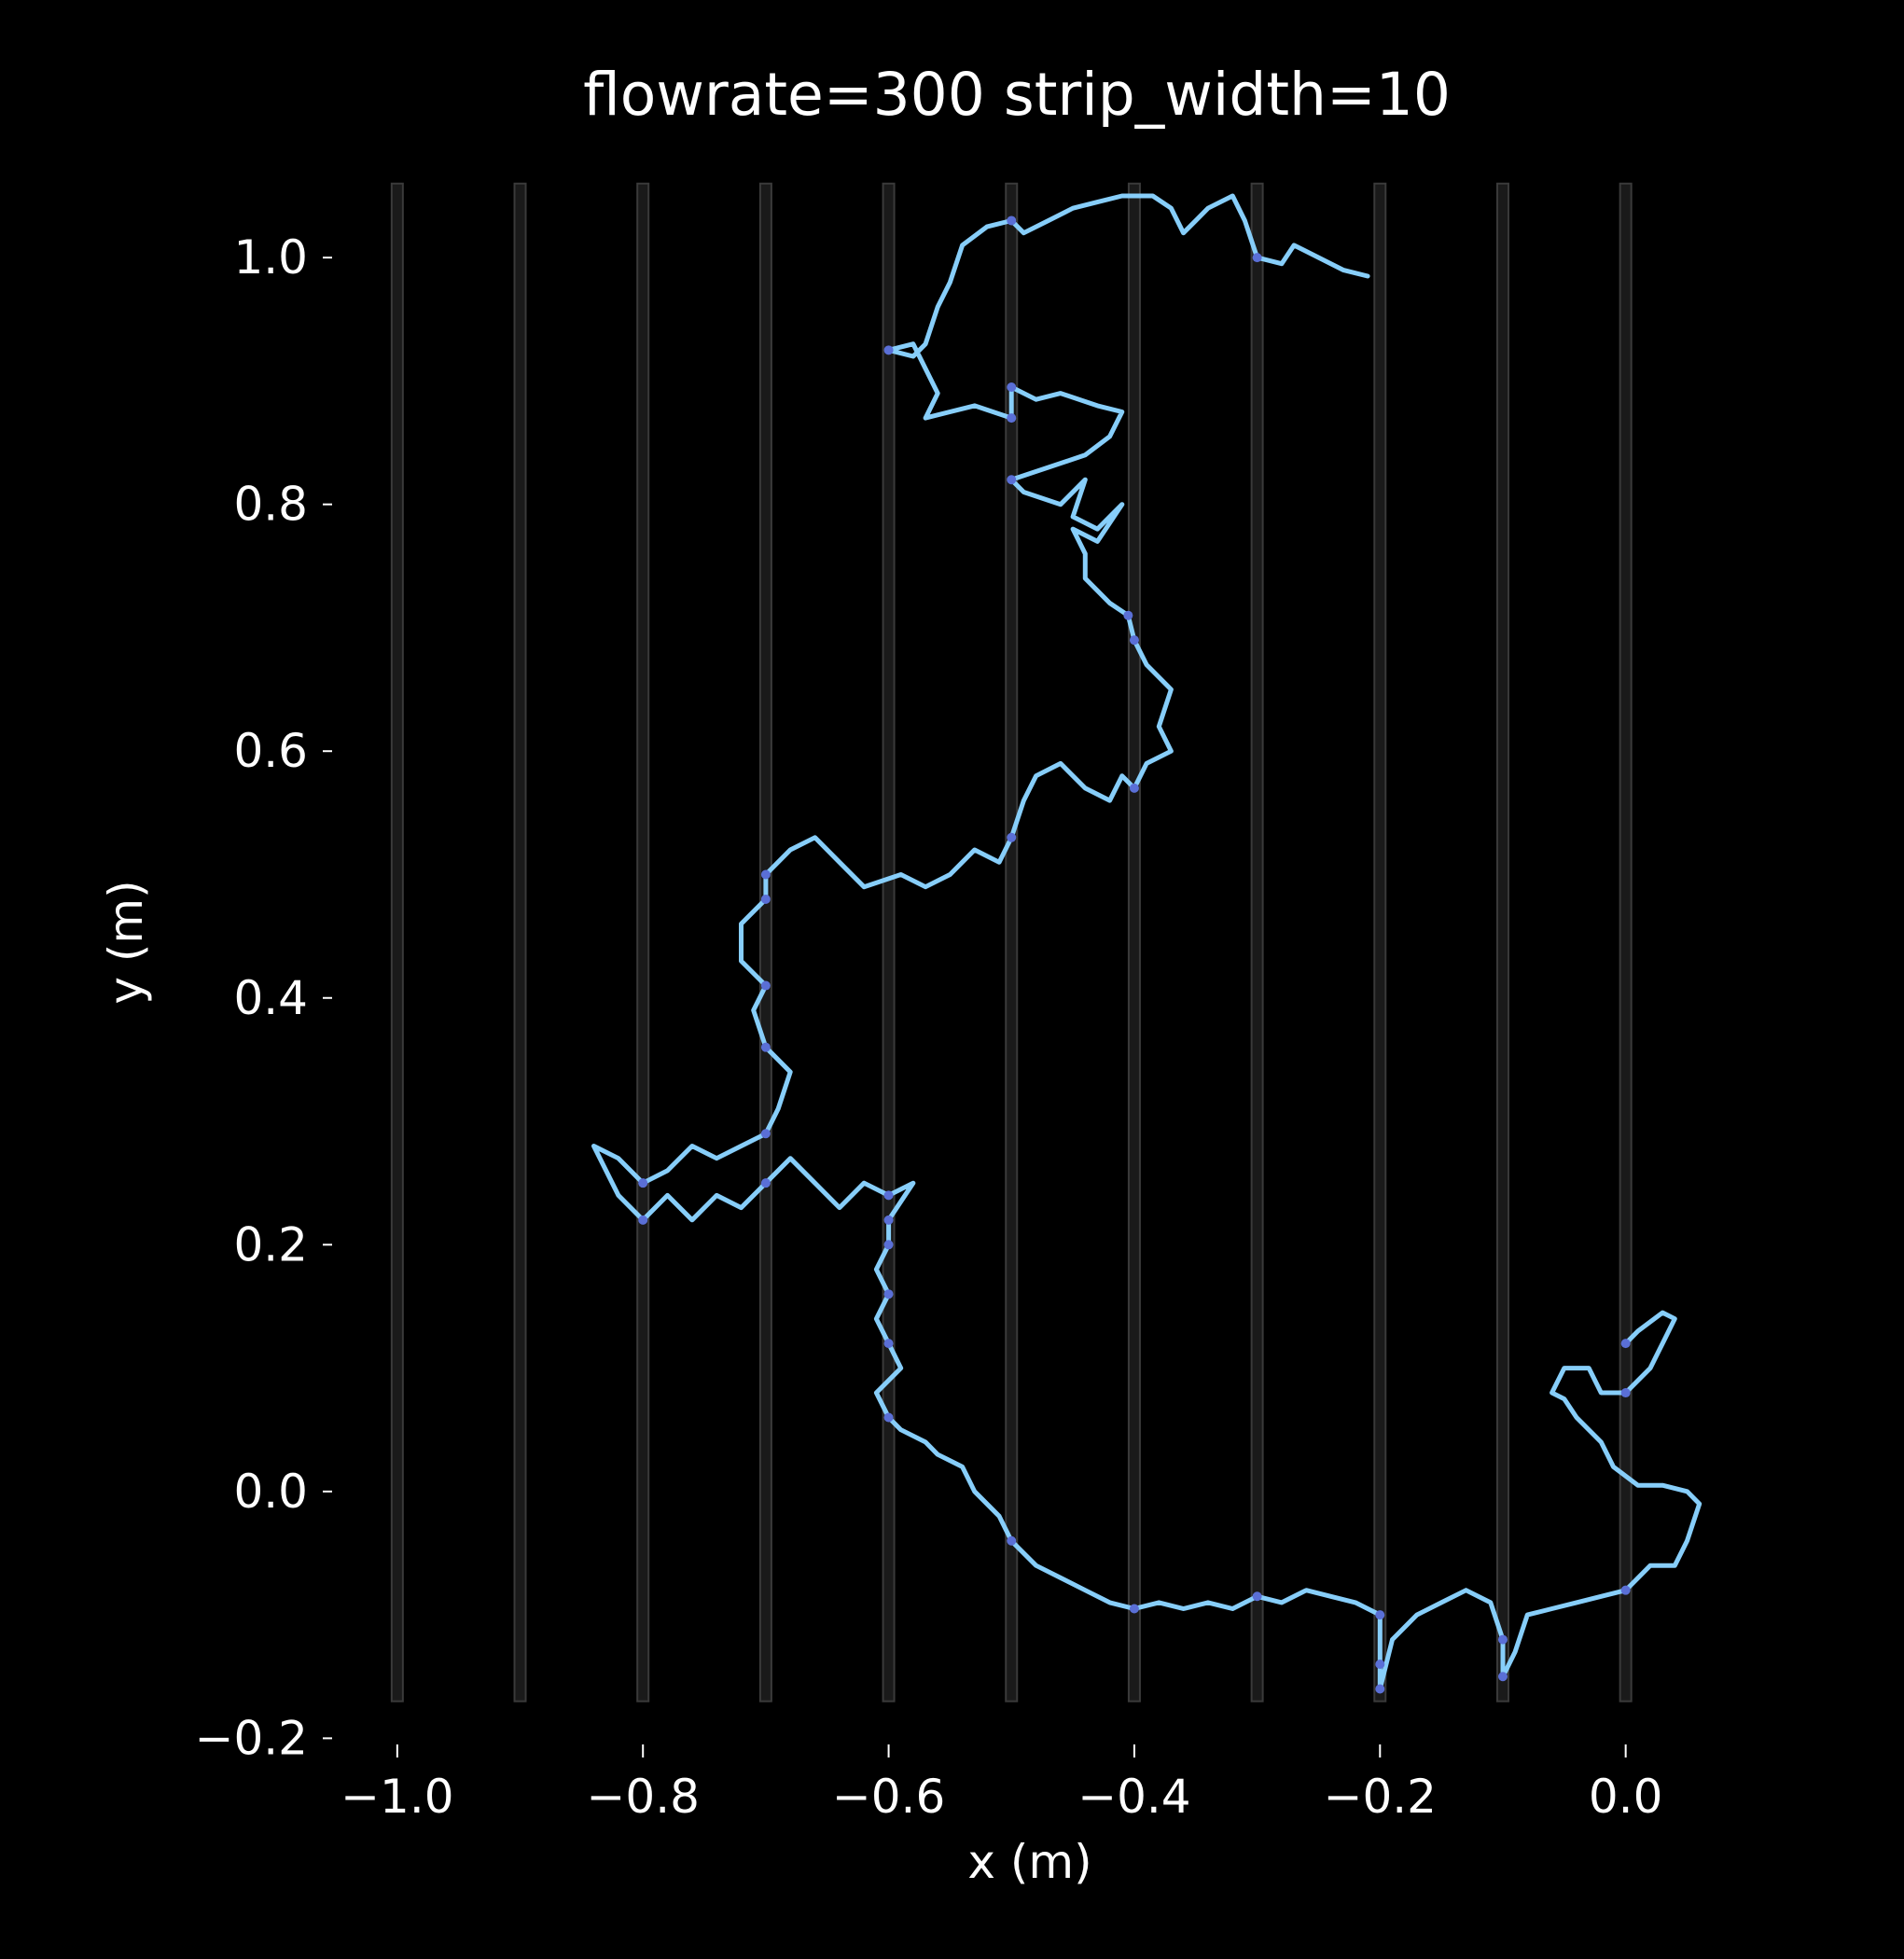  What do you see at coordinates (1017, 95) in the screenshot?
I see `chart-title: flowrate=300 strip_width=10` at bounding box center [1017, 95].